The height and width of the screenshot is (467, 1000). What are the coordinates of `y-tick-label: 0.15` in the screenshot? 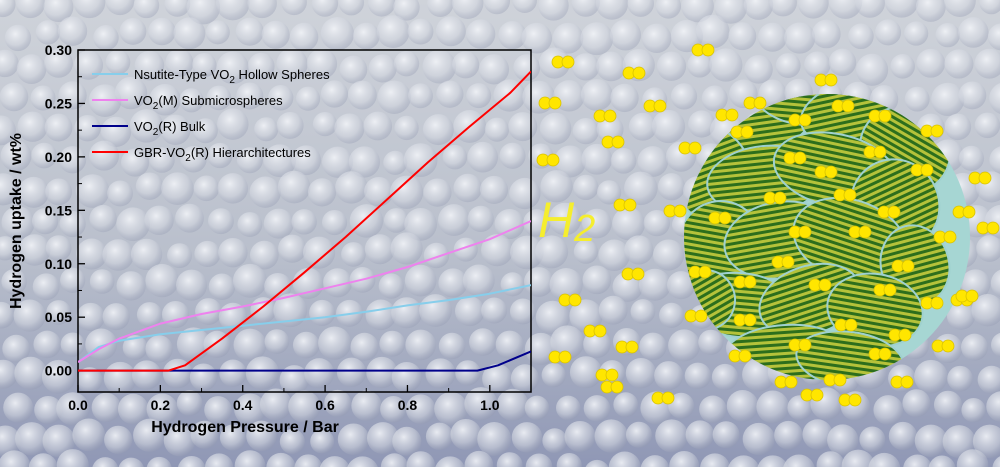 It's located at (58, 210).